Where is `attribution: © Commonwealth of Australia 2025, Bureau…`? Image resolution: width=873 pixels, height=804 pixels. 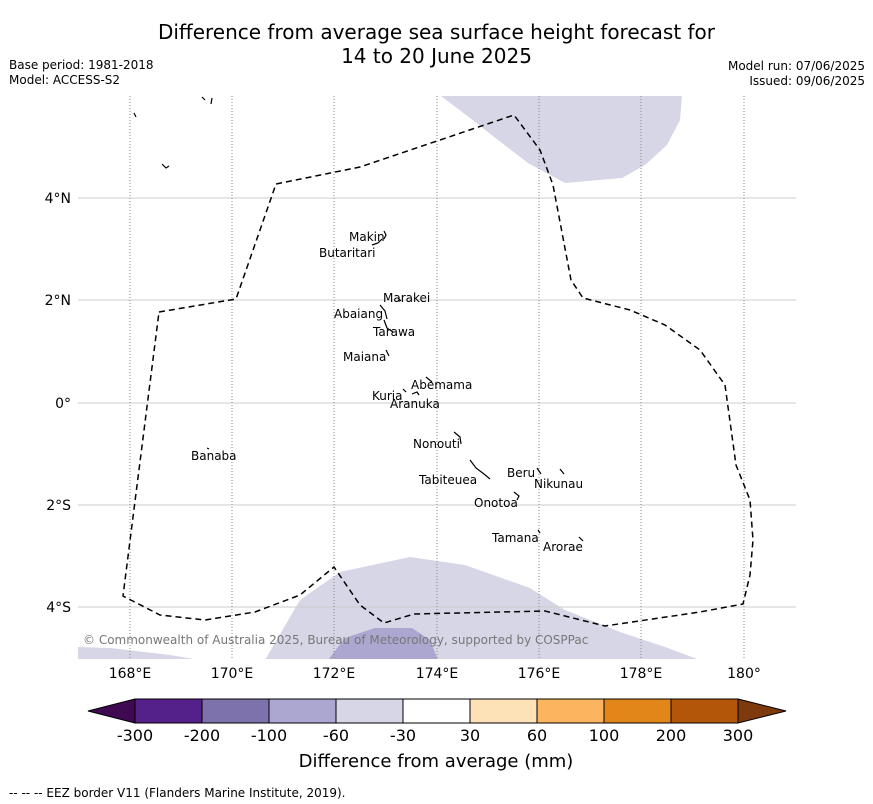 attribution: © Commonwealth of Australia 2025, Bureau… is located at coordinates (335, 640).